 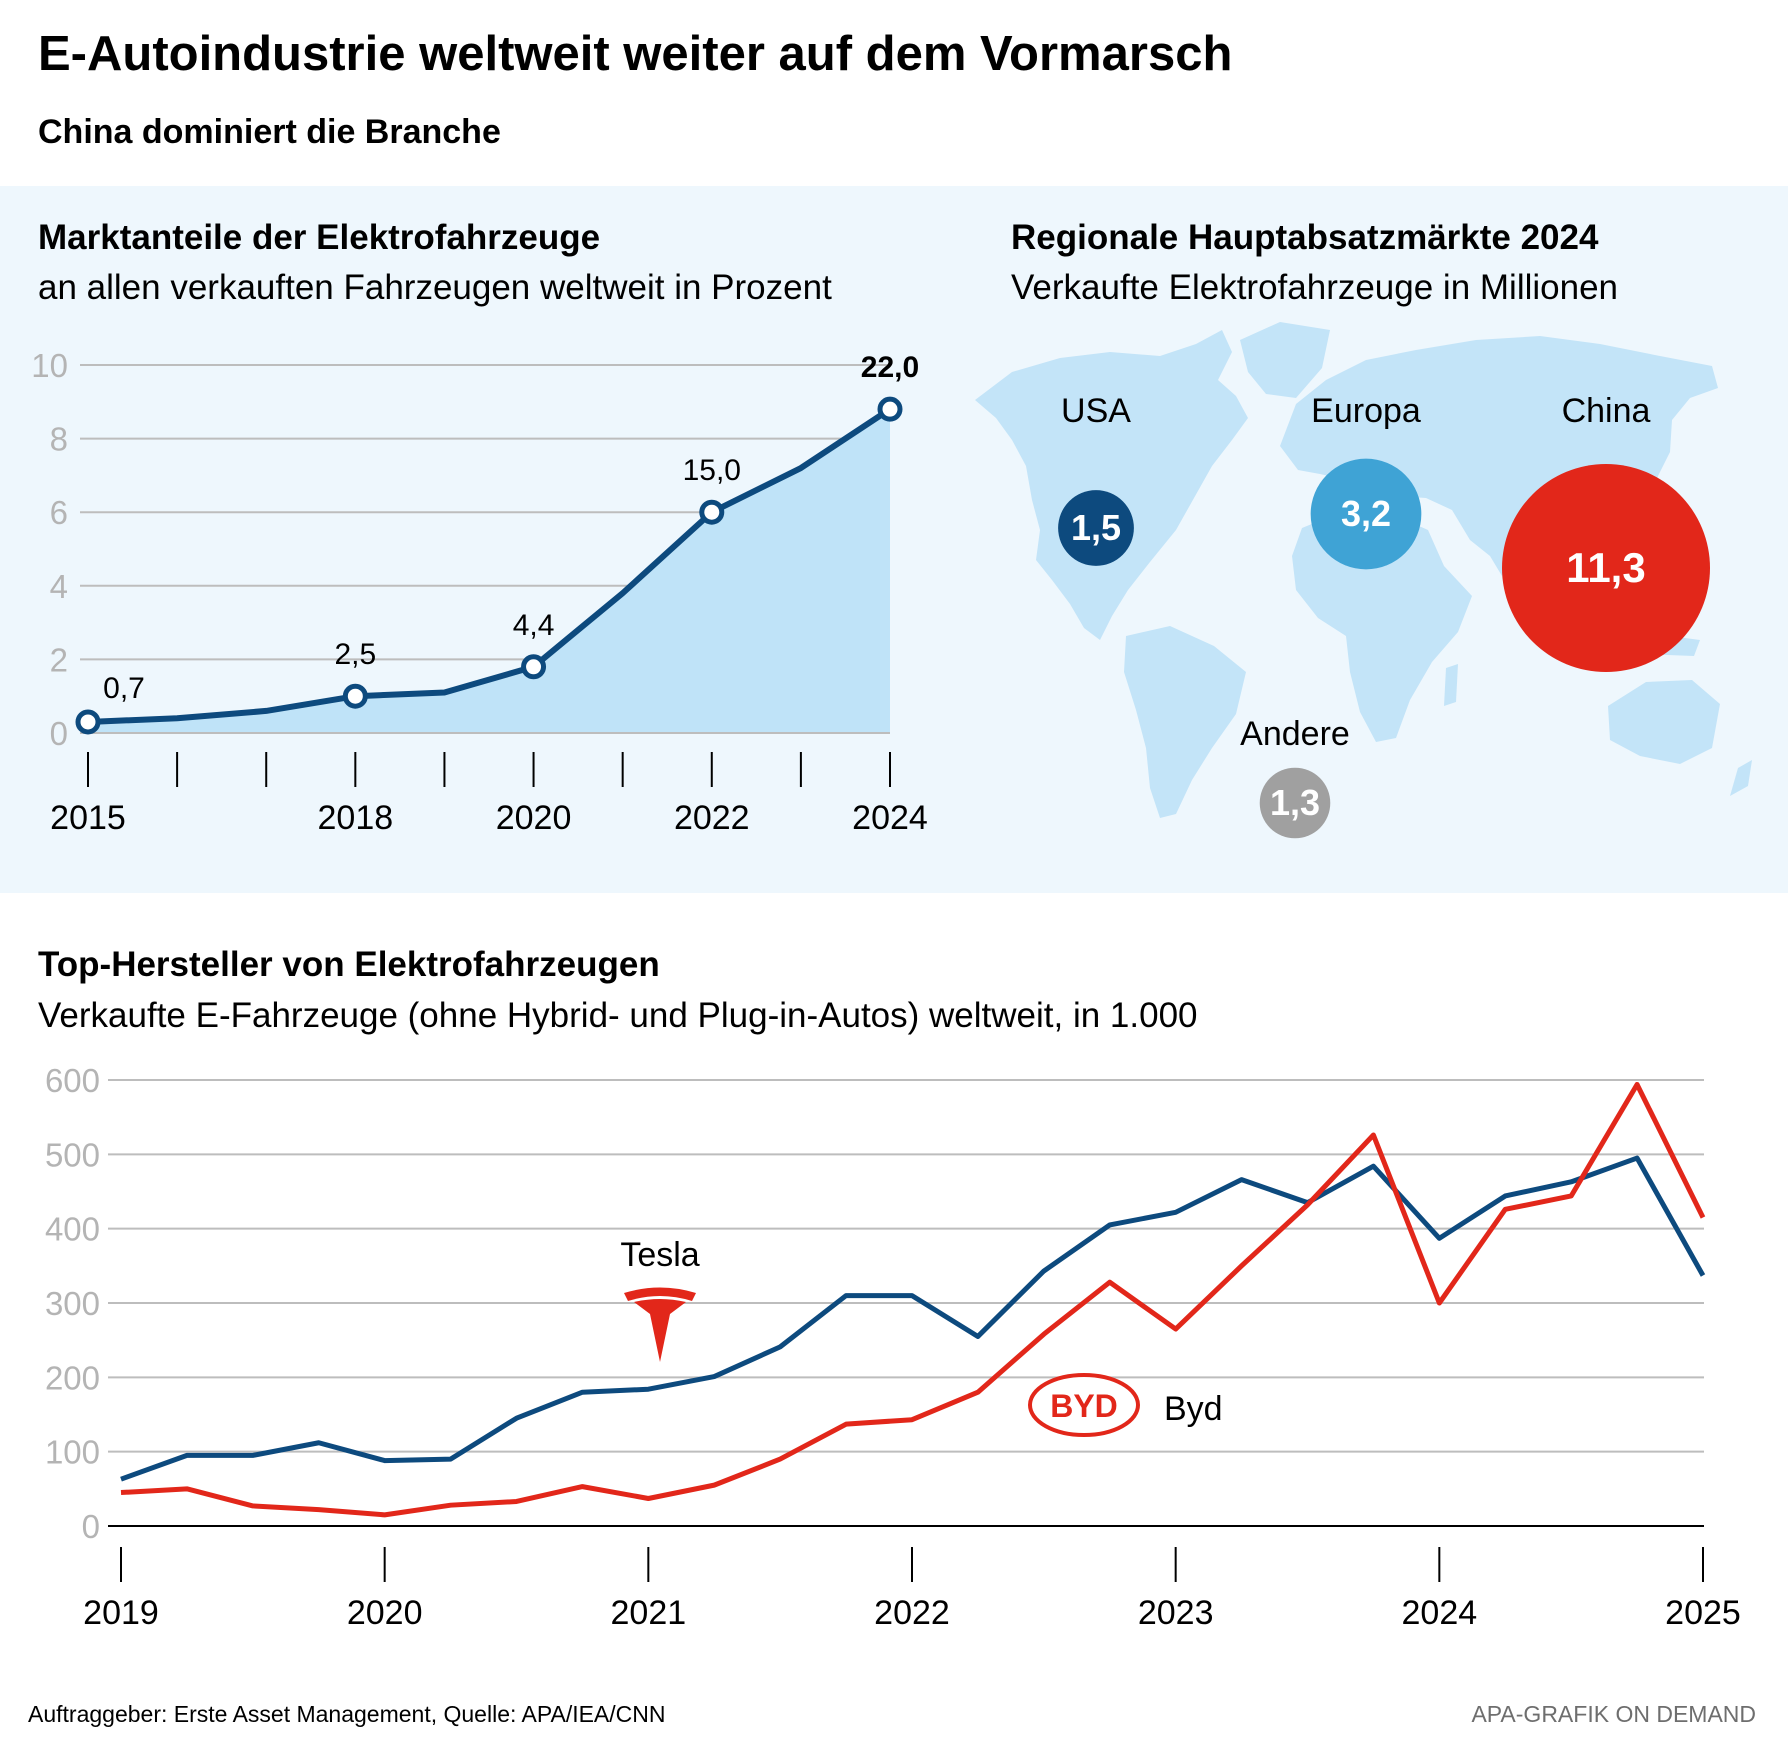 I want to click on australia-shape, so click(x=1664, y=722).